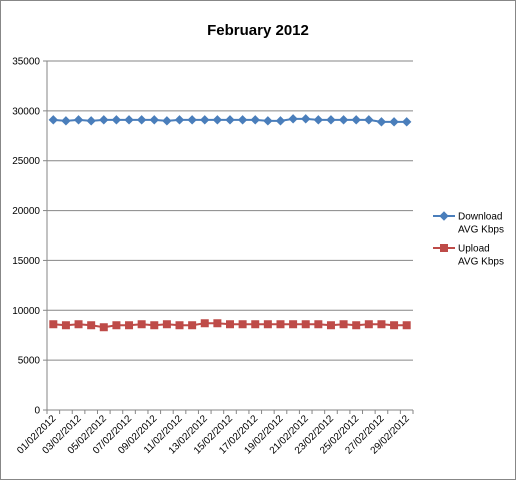  What do you see at coordinates (29, 361) in the screenshot?
I see `y-tick-label: 5000` at bounding box center [29, 361].